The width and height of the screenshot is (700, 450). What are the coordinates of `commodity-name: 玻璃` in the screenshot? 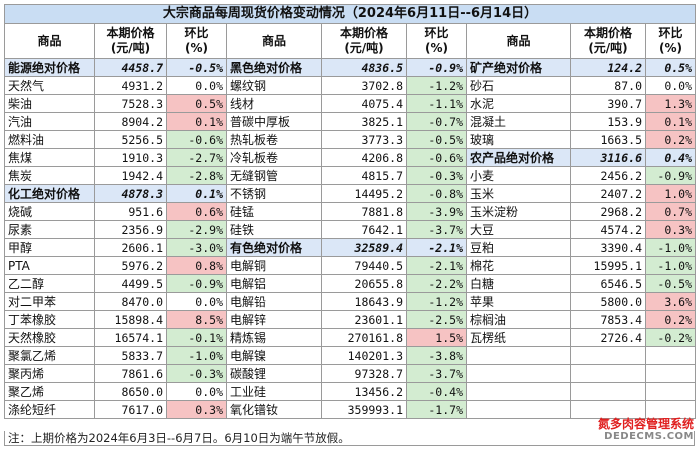 It's located at (518, 139).